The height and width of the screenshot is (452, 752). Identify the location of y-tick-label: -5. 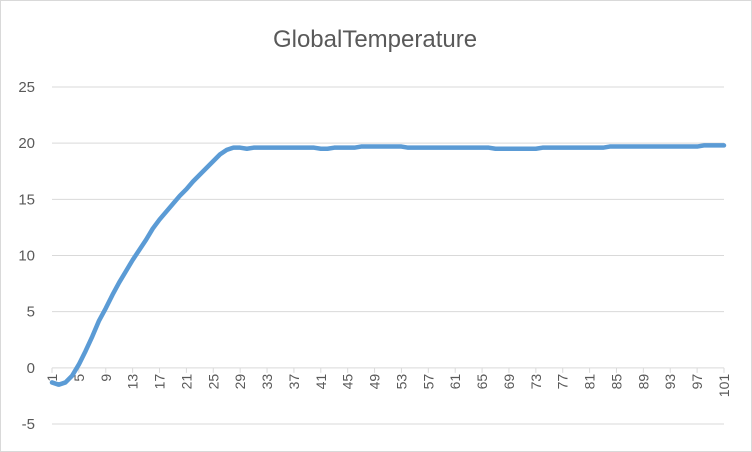
(28, 424).